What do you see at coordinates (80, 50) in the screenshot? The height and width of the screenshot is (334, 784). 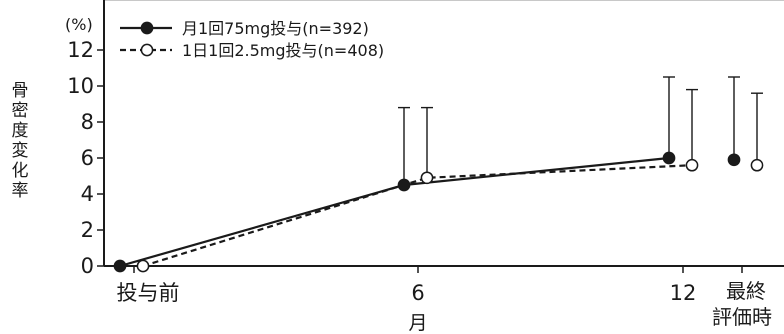 I see `y-tick-label: 12` at bounding box center [80, 50].